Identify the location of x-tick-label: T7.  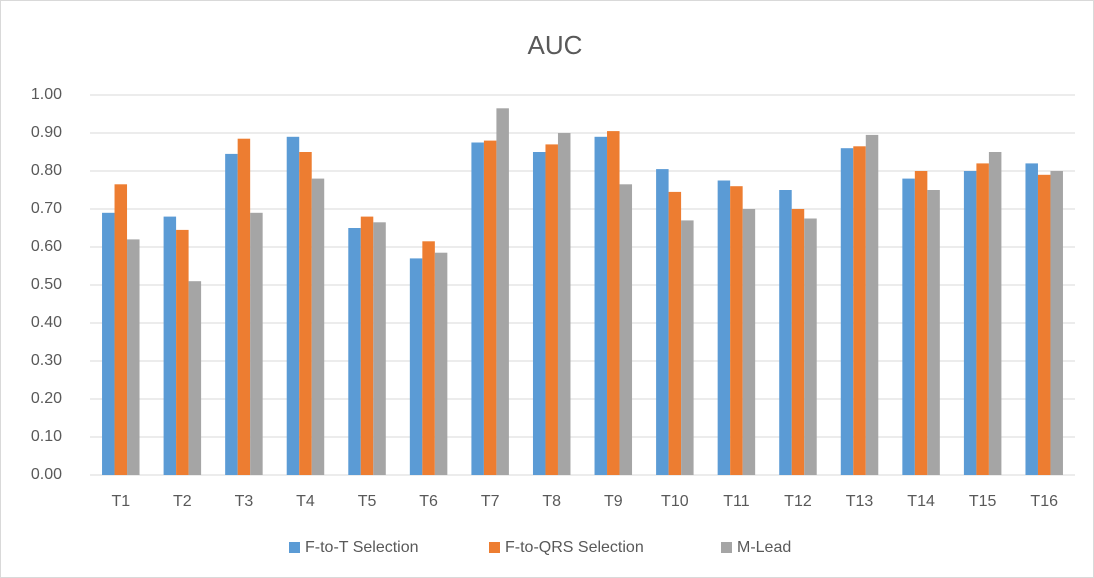
(490, 501).